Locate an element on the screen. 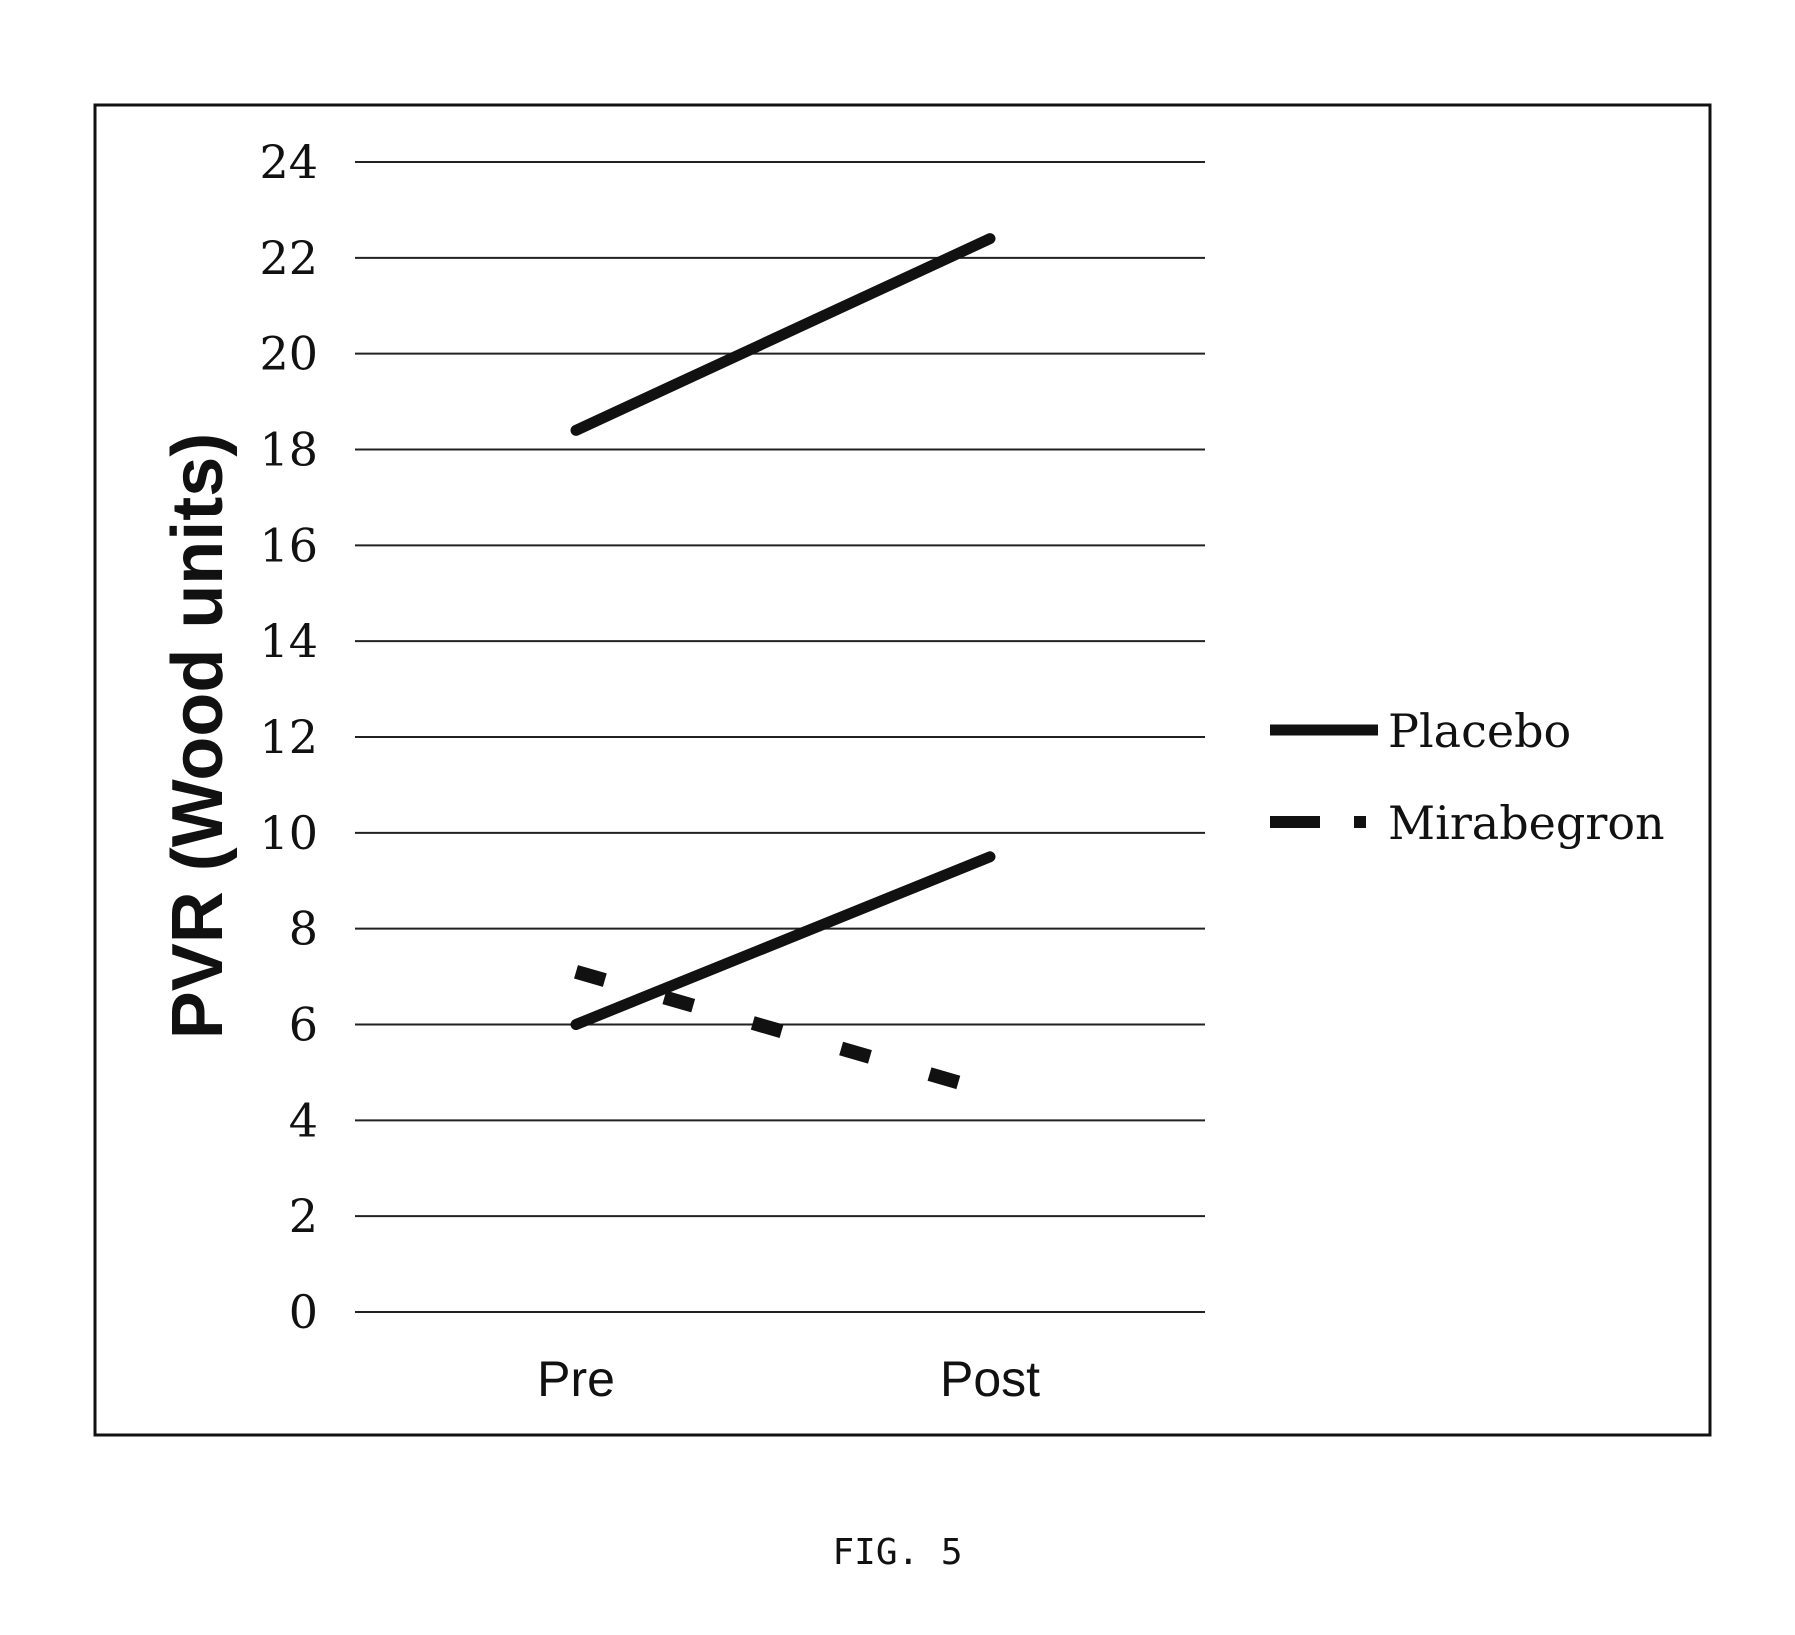 This screenshot has height=1635, width=1795. x-category-pre: Pre is located at coordinates (576, 1379).